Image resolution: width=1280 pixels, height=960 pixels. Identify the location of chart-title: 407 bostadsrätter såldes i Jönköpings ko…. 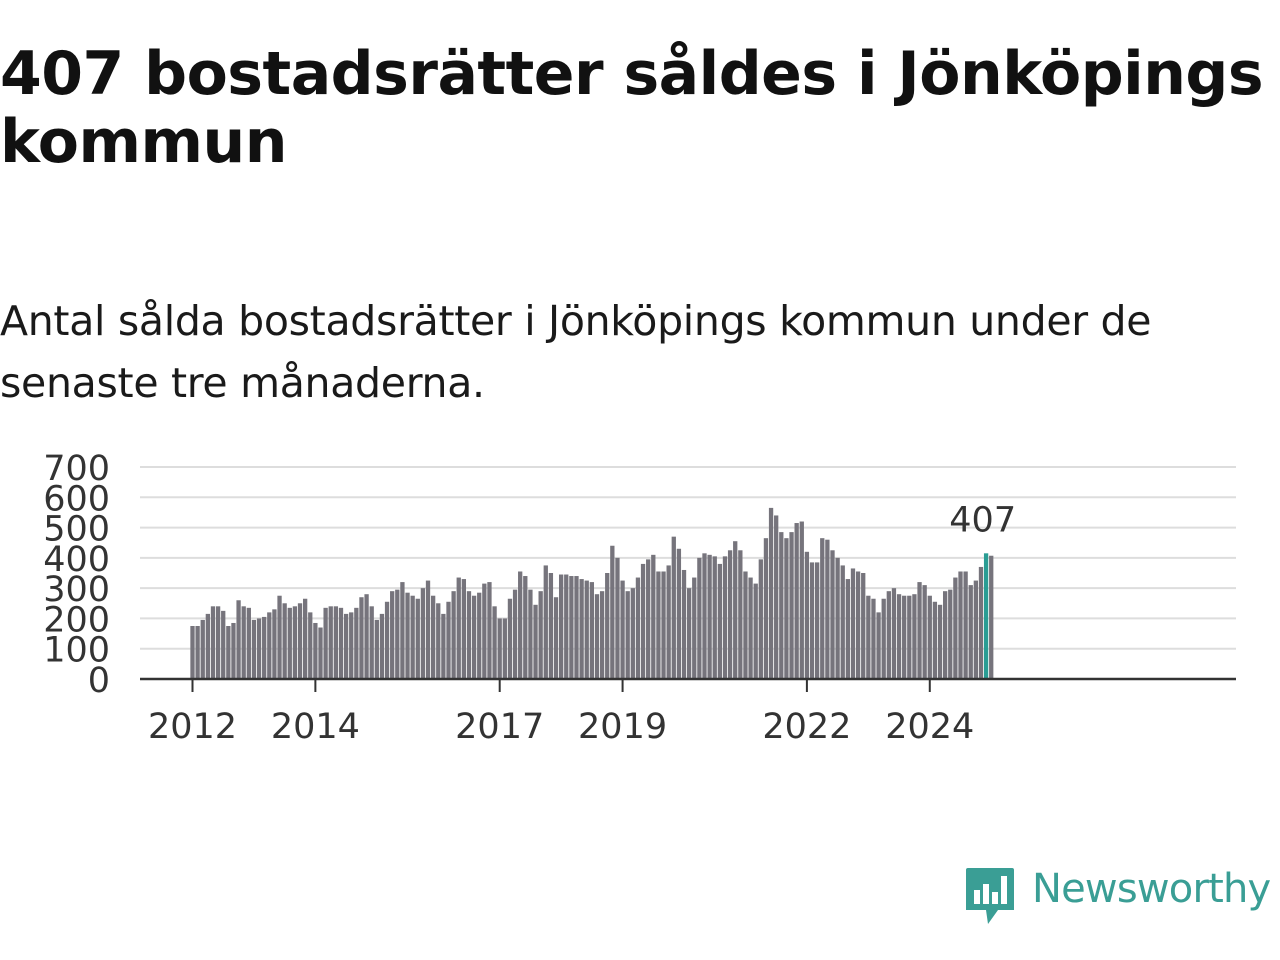
(632, 108).